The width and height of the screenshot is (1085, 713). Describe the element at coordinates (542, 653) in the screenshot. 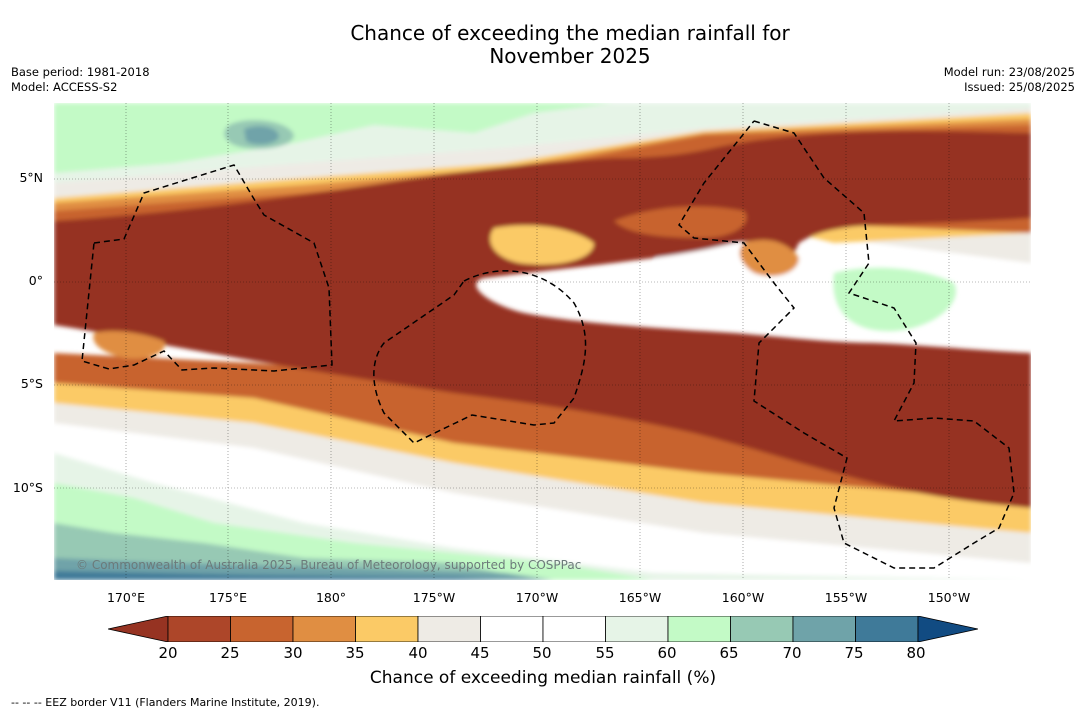

I see `colorbar-tick-50: 50` at that location.